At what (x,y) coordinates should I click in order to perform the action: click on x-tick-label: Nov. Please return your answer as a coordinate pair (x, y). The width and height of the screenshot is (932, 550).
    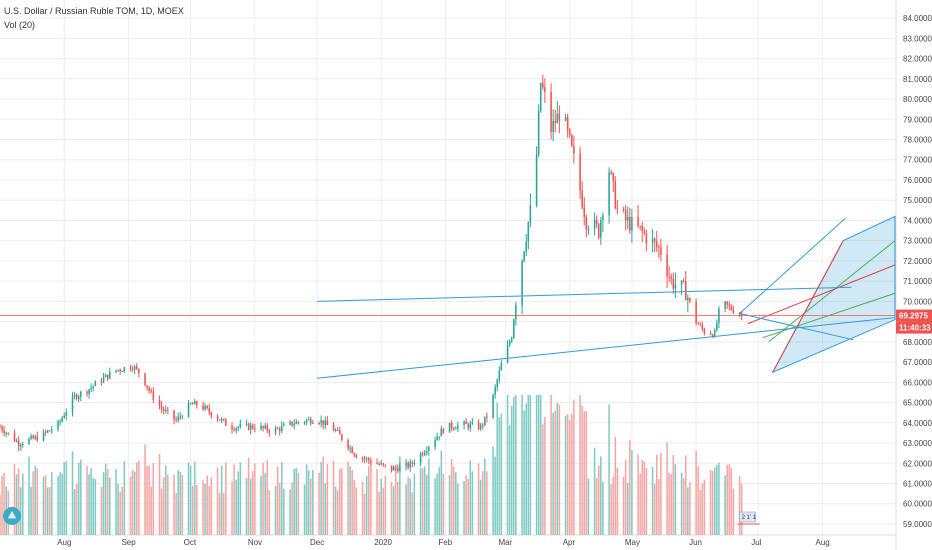
    Looking at the image, I should click on (255, 542).